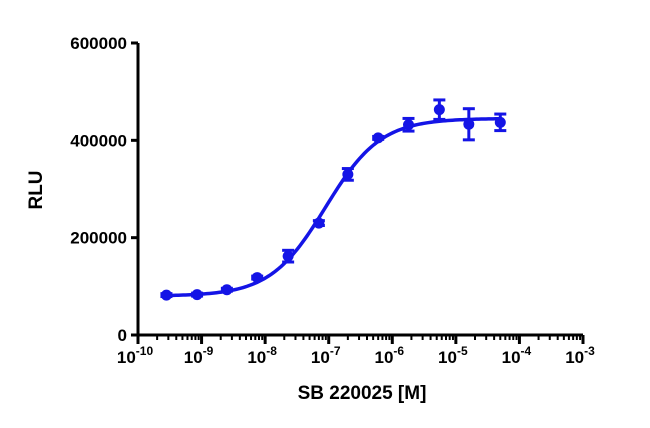 The image size is (650, 428). I want to click on x-tick-label: 10⁻⁸, so click(262, 355).